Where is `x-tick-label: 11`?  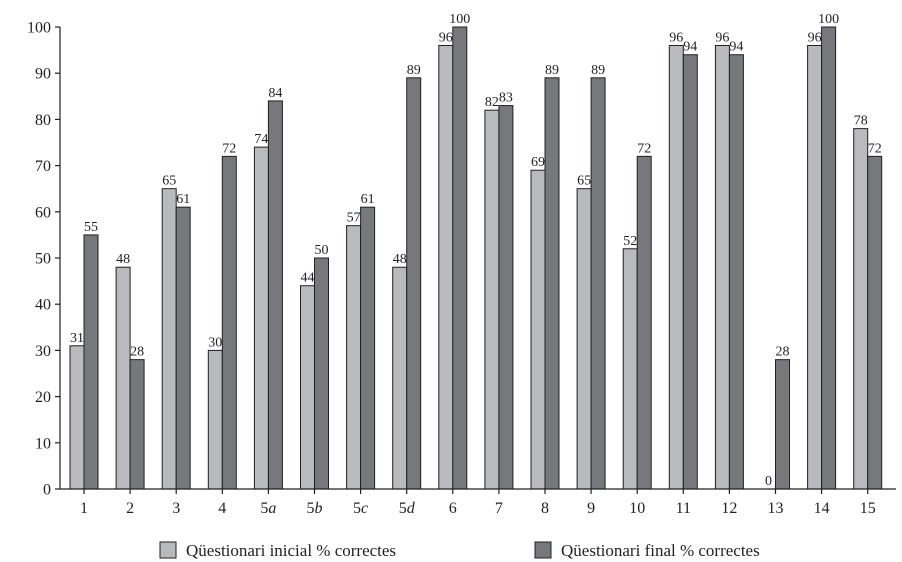 x-tick-label: 11 is located at coordinates (683, 508).